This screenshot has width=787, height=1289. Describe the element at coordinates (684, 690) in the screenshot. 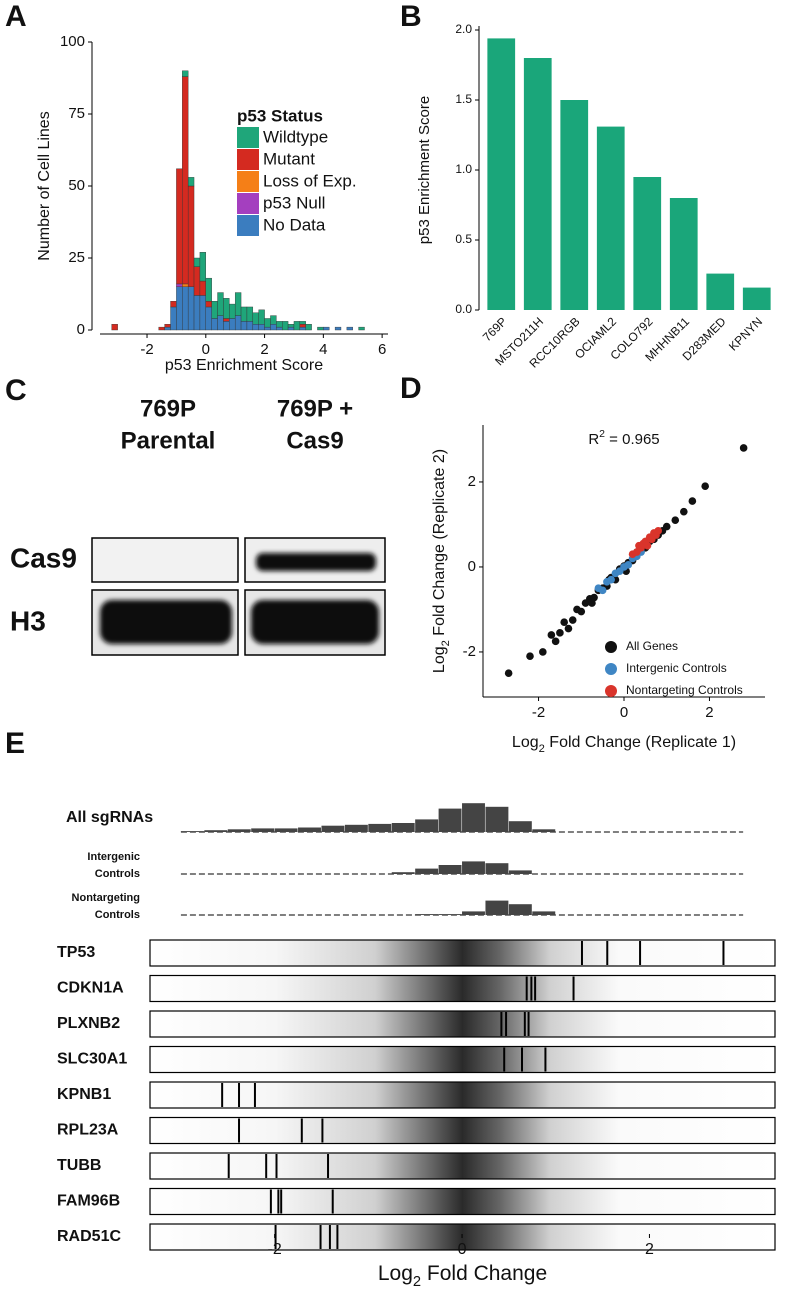

I see `legend-label: Nontargeting Controls` at that location.